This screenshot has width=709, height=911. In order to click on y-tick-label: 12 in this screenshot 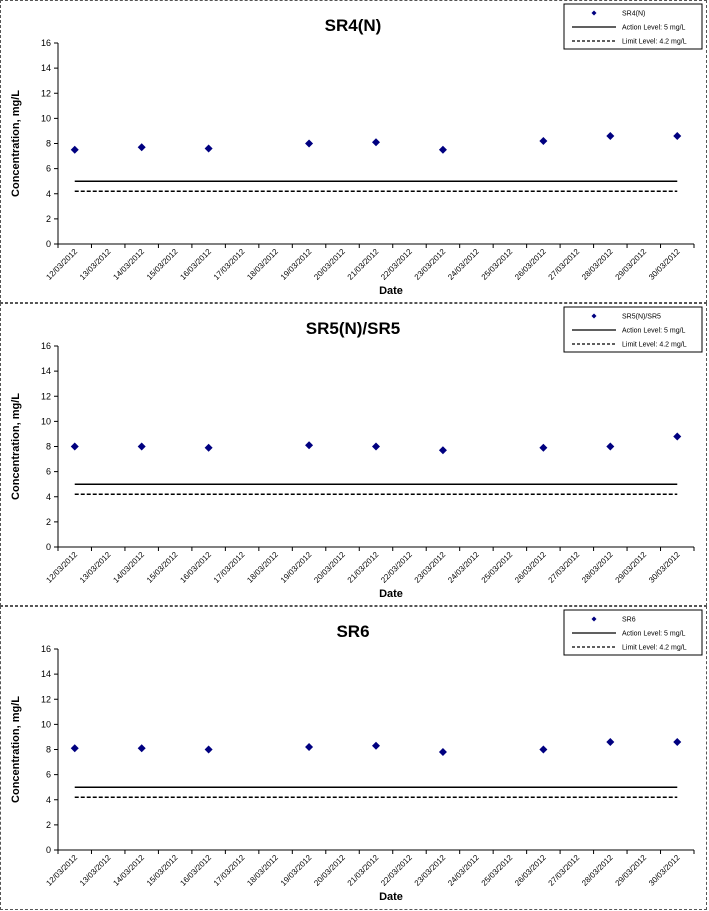, I will do `click(46, 699)`.